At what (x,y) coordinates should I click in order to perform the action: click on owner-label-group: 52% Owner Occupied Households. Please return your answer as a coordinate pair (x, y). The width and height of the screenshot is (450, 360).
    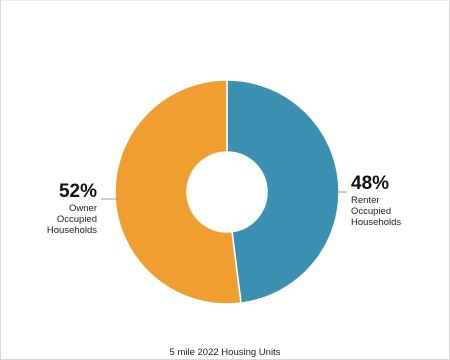
    Looking at the image, I should click on (72, 208).